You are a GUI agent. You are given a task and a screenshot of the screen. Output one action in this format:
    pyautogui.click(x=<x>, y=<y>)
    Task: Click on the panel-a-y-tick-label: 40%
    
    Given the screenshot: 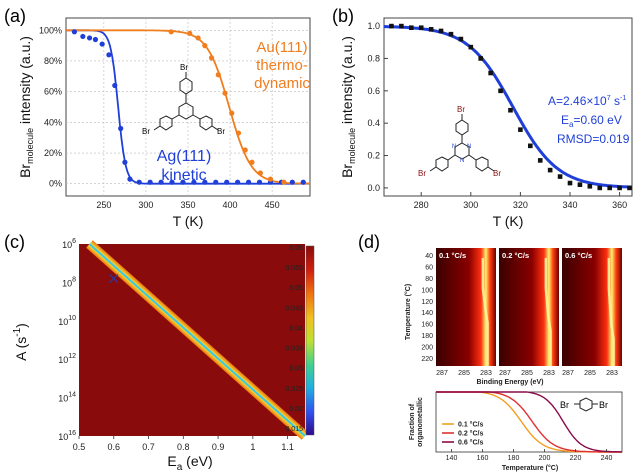 What is the action you would take?
    pyautogui.click(x=53, y=122)
    